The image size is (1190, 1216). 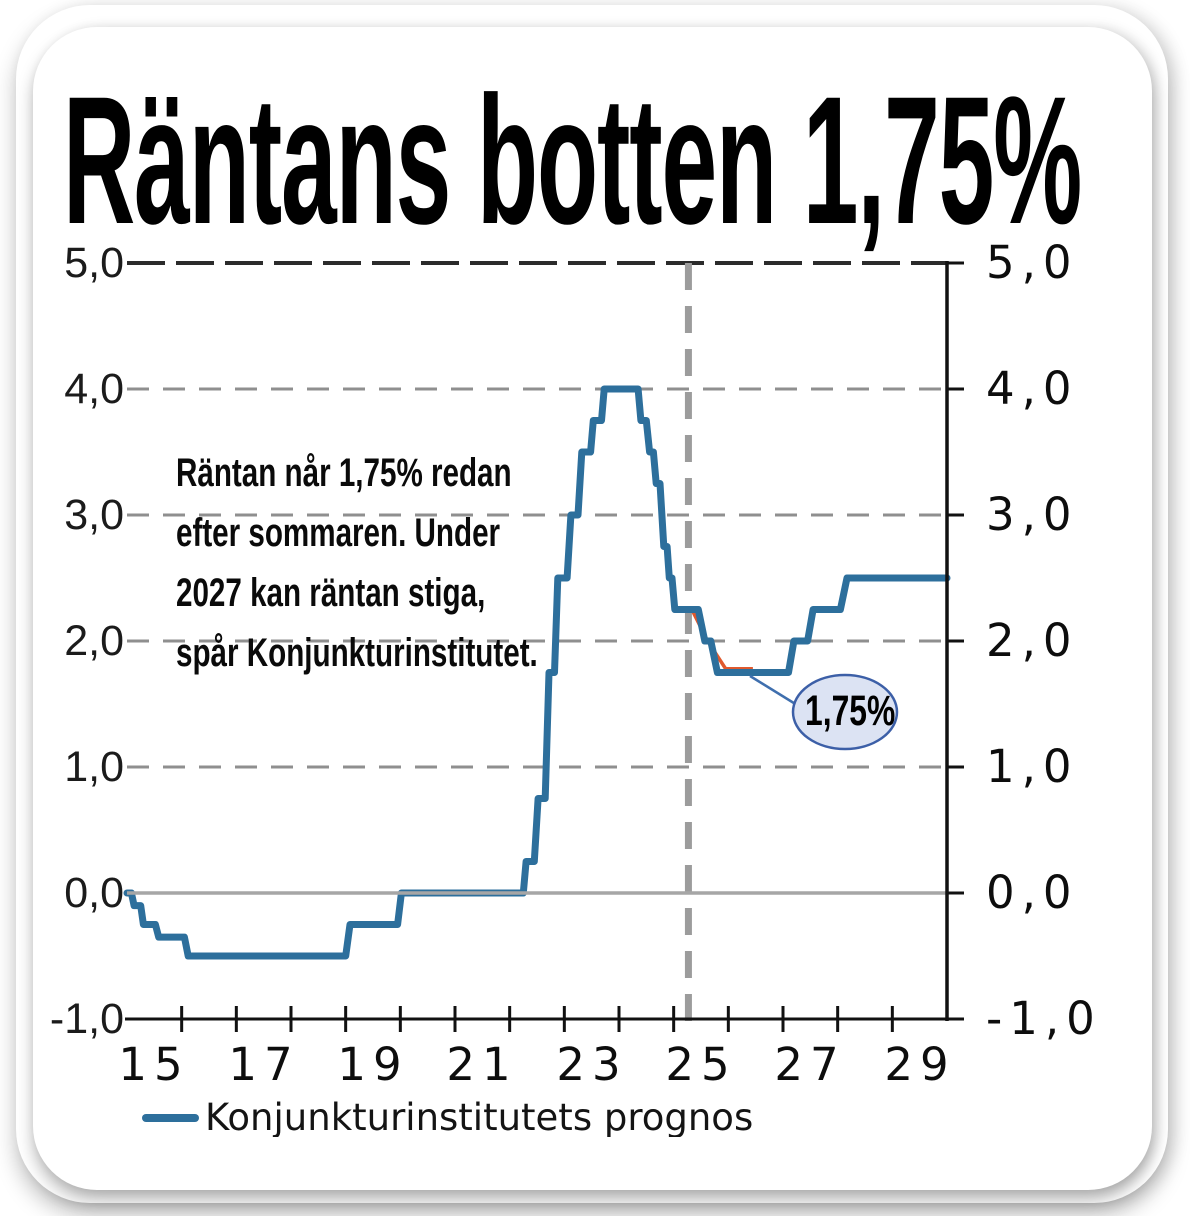 I want to click on x-tick-label: 25, so click(x=701, y=1064).